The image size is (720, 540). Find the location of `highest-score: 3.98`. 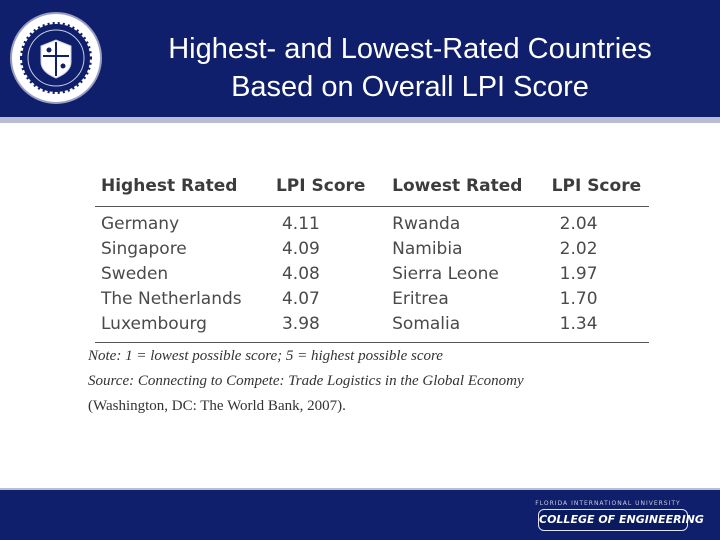

highest-score: 3.98 is located at coordinates (300, 323).